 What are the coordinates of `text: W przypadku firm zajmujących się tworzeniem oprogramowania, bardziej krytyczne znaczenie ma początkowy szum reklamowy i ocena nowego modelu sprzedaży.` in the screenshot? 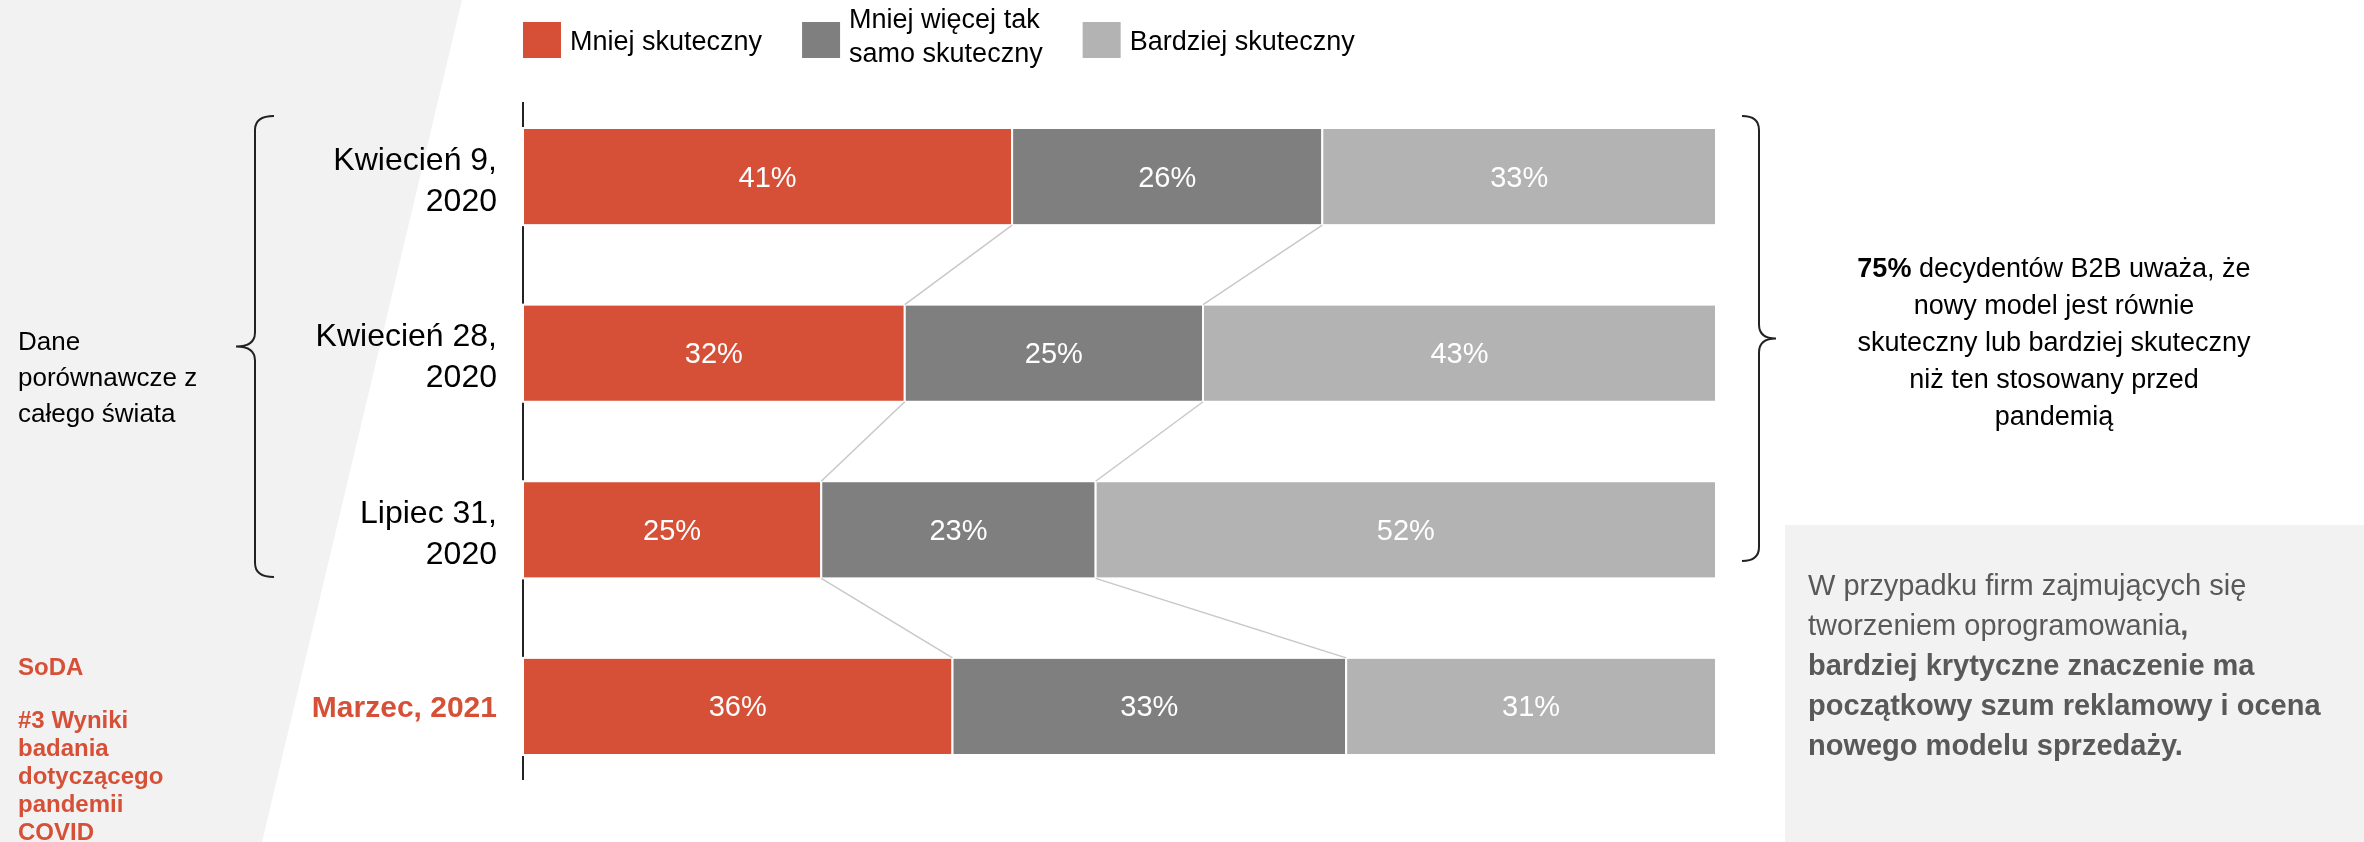 It's located at (2064, 665).